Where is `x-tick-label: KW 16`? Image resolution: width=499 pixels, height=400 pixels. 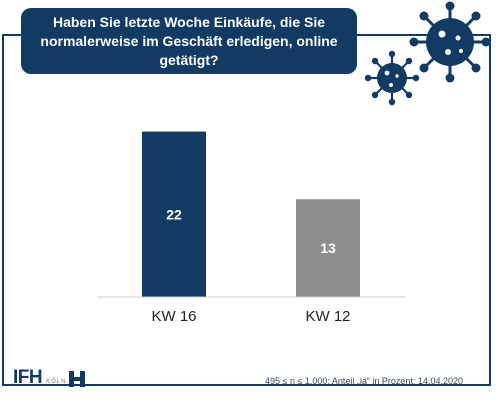
x-tick-label: KW 16 is located at coordinates (173, 316).